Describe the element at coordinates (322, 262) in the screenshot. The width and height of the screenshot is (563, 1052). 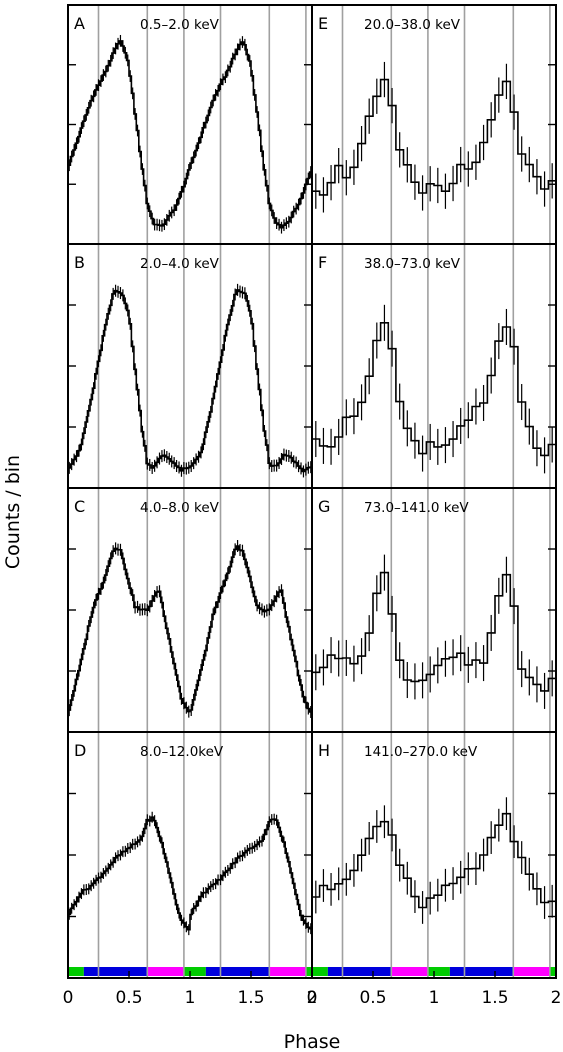
I see `panel-tag-F: F` at that location.